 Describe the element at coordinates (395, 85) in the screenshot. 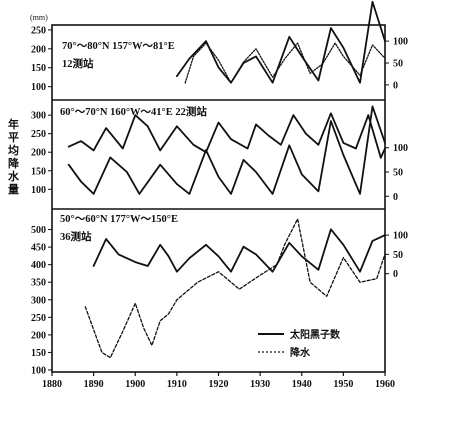

I see `panel-1-right-tick-label-0: 0` at that location.